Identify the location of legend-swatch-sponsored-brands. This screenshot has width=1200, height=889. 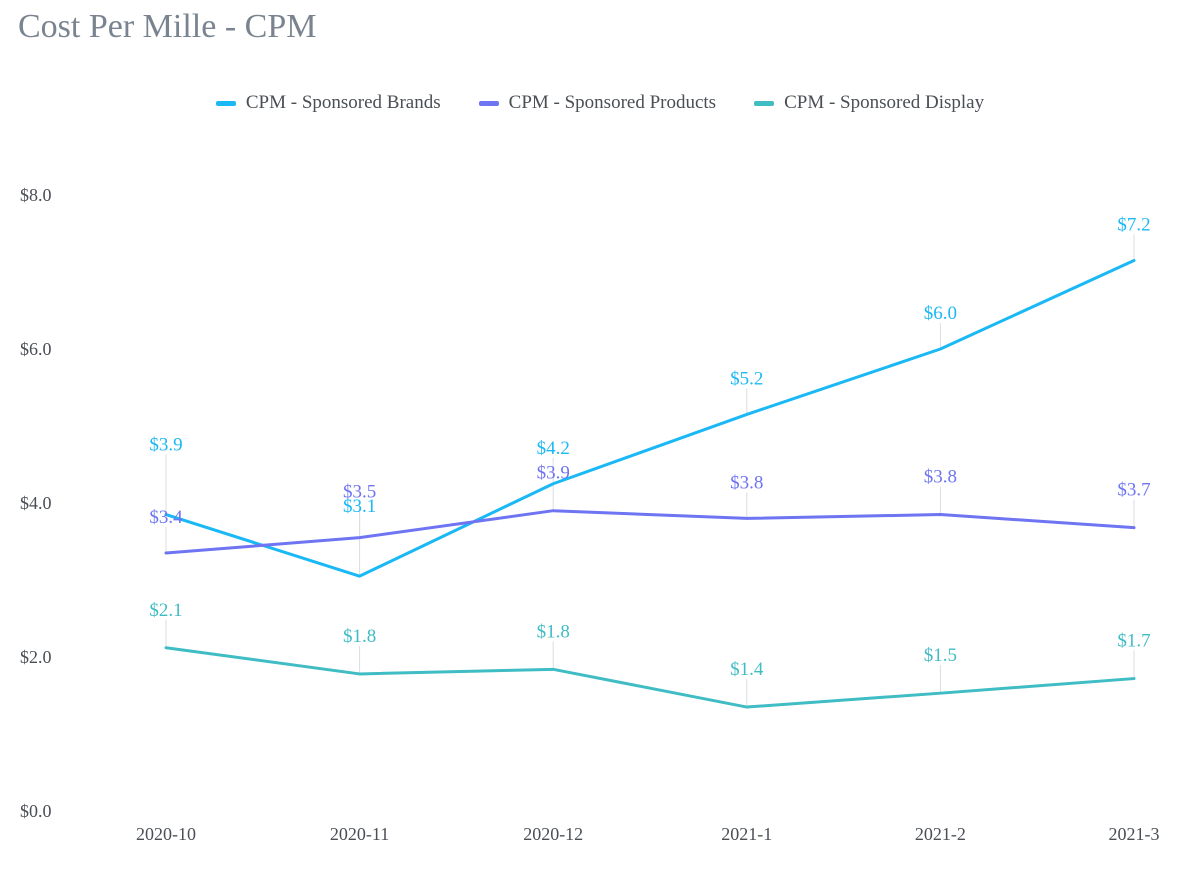
(225, 103).